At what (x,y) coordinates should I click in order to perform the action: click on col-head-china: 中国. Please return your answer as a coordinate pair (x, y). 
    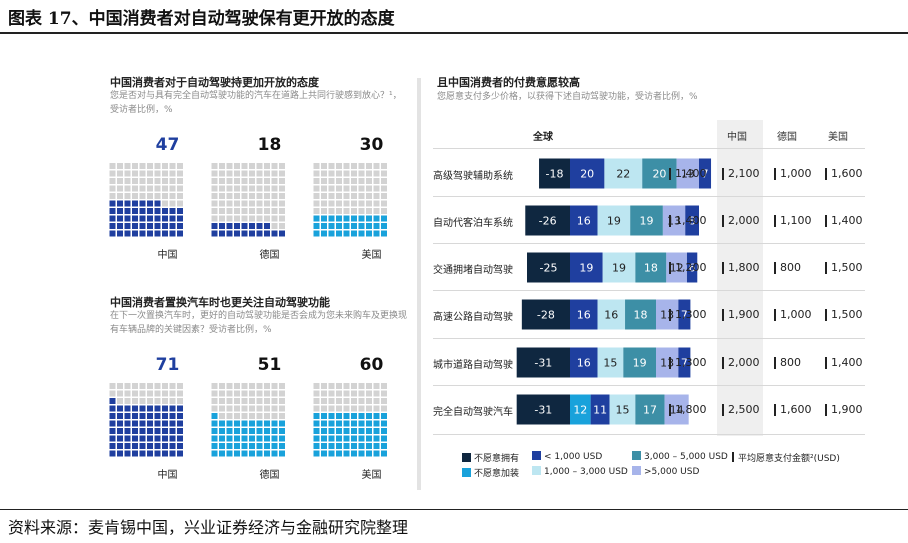
    Looking at the image, I should click on (737, 137).